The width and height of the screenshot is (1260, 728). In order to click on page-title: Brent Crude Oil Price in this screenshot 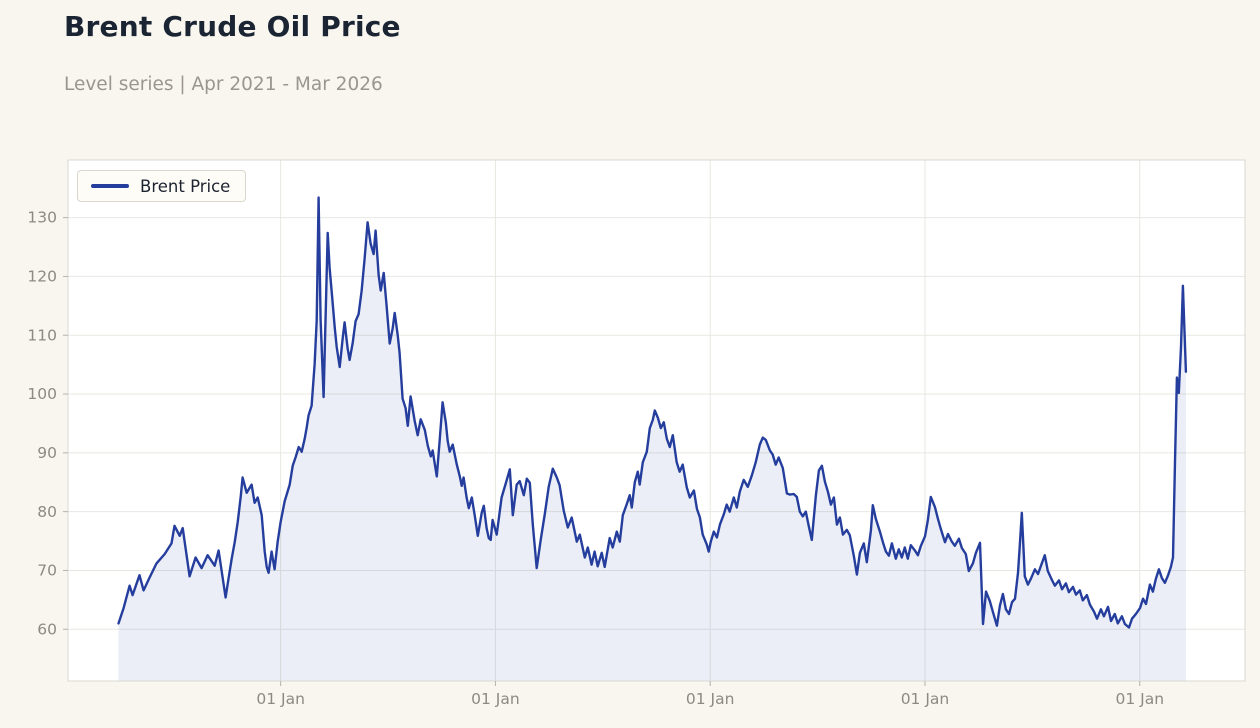, I will do `click(232, 26)`.